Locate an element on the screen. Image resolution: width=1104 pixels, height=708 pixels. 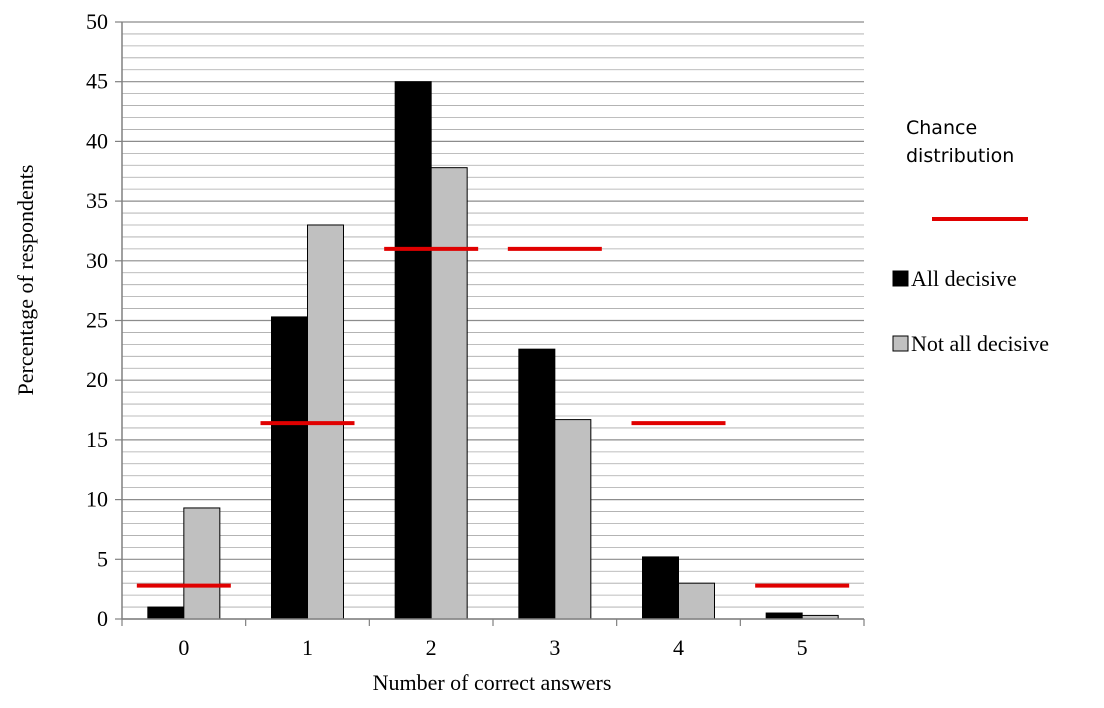
y-tick-label: 30 is located at coordinates (97, 260).